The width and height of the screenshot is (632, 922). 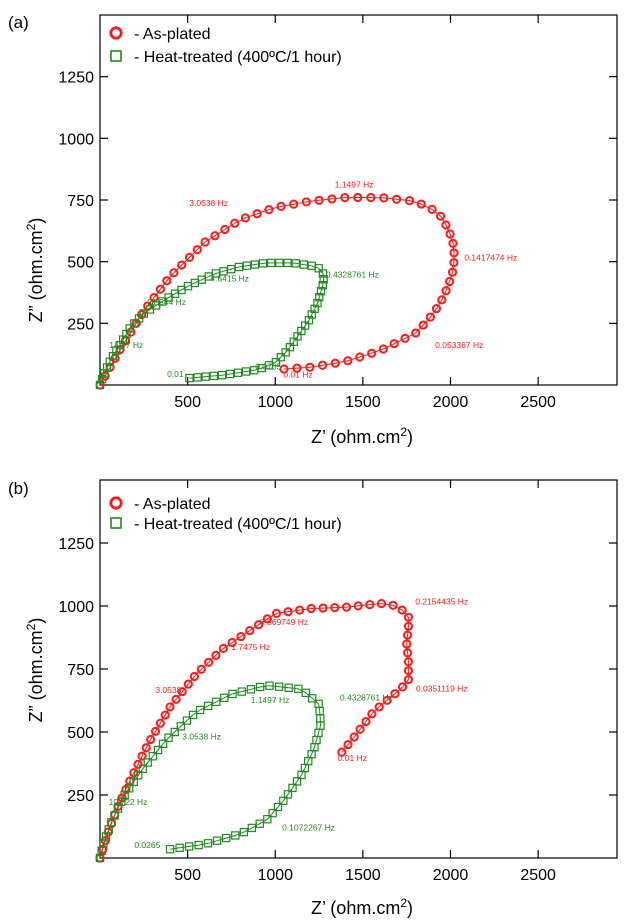 I want to click on frequency-annotation: 3.0538 Hz, so click(x=208, y=203).